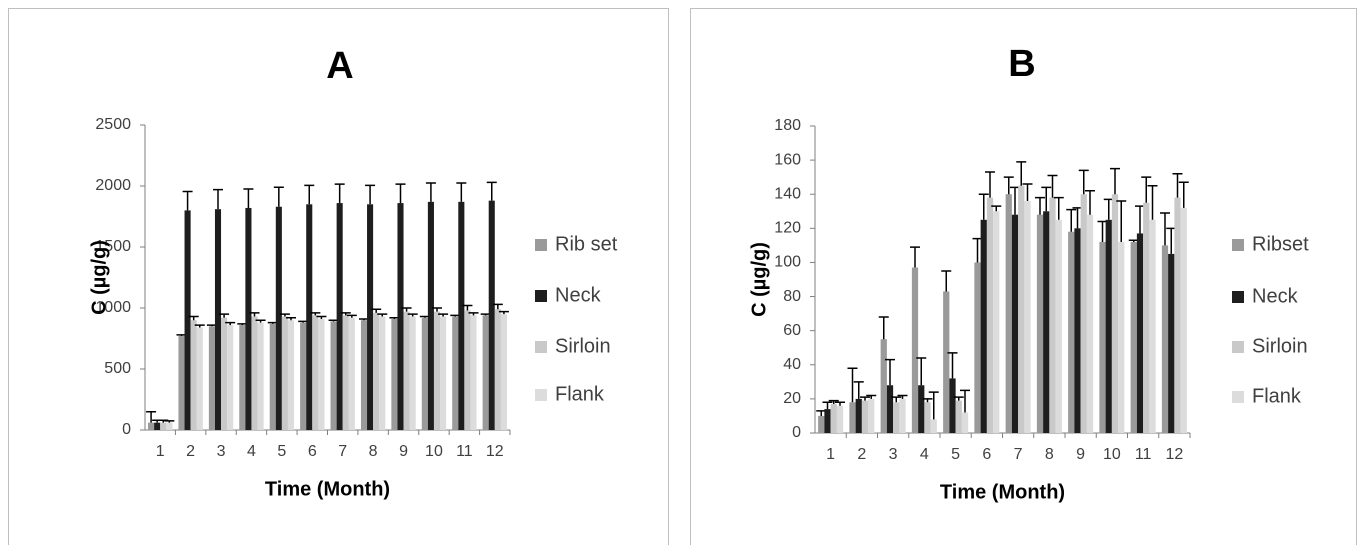  I want to click on y-tick-label: 80, so click(792, 296).